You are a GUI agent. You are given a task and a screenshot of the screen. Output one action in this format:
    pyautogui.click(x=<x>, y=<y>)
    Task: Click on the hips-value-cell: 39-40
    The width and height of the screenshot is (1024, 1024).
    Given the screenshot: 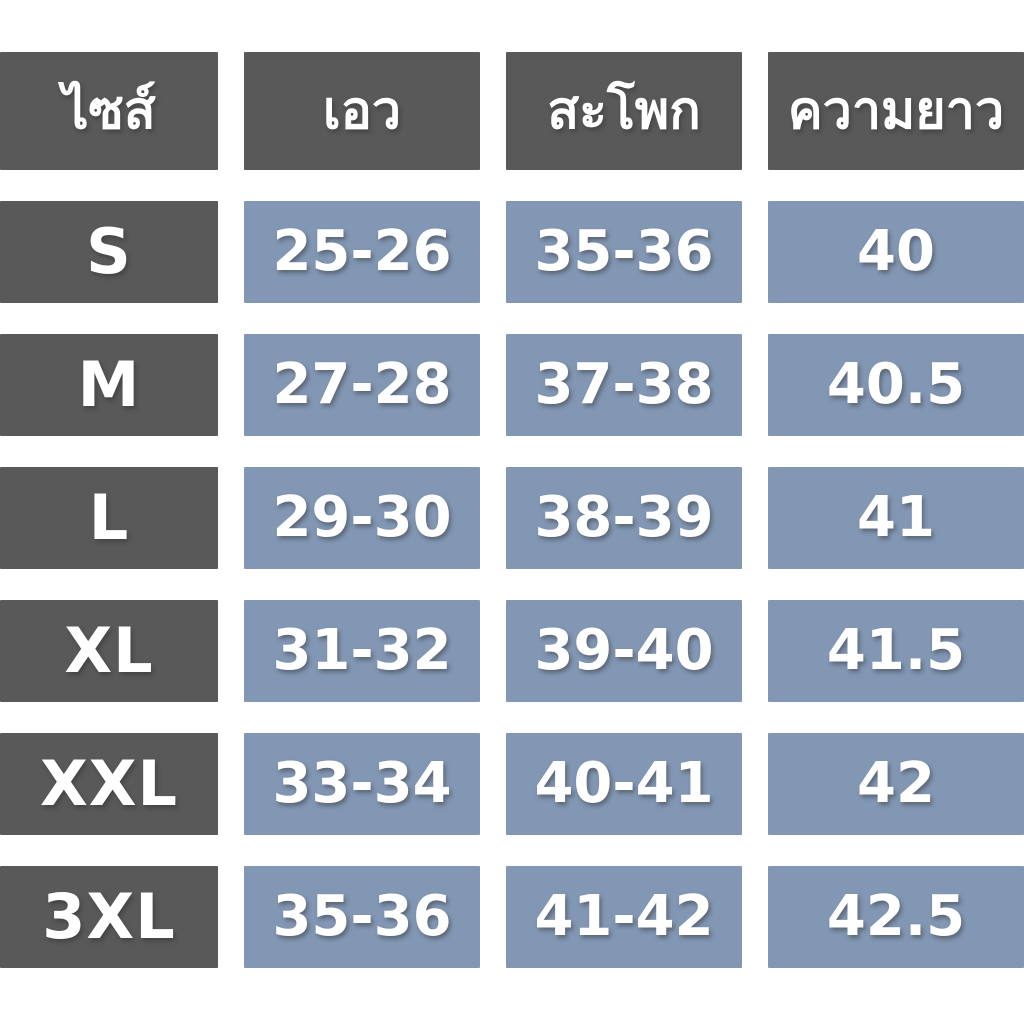 What is the action you would take?
    pyautogui.click(x=624, y=651)
    